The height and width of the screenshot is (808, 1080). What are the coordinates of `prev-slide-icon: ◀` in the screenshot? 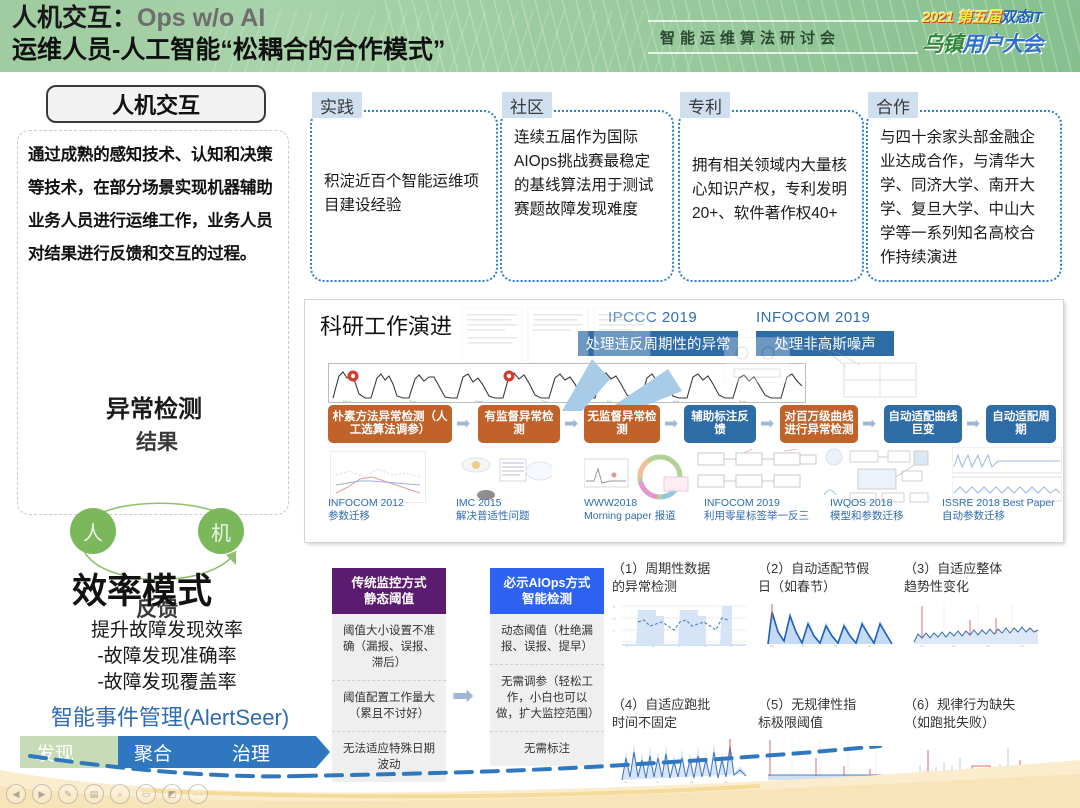 It's located at (16, 794).